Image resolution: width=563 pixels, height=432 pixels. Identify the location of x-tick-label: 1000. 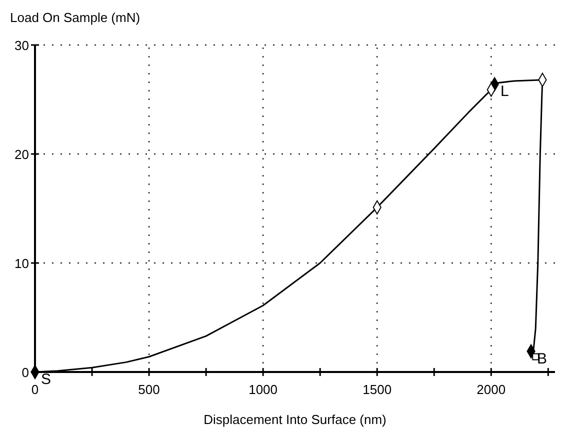
(263, 389).